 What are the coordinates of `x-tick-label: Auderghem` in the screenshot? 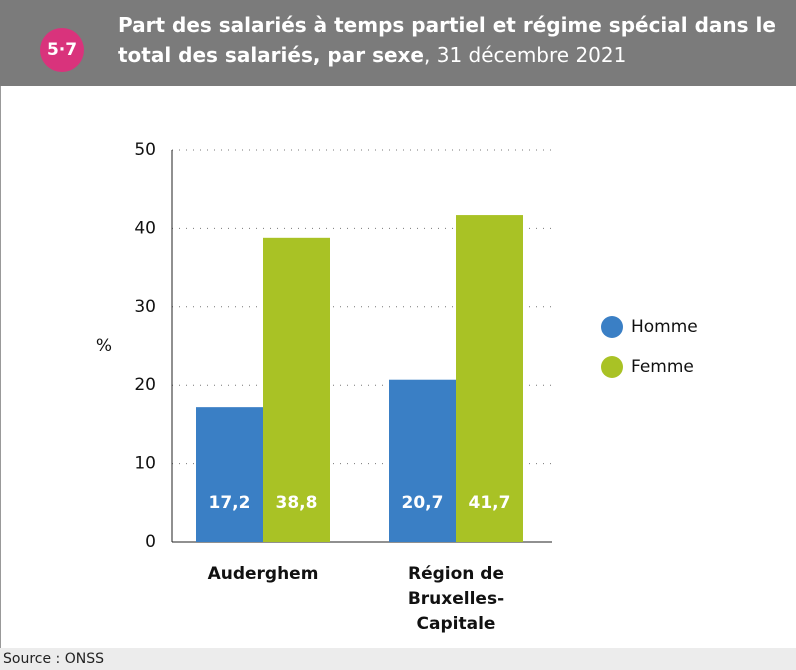 It's located at (263, 574).